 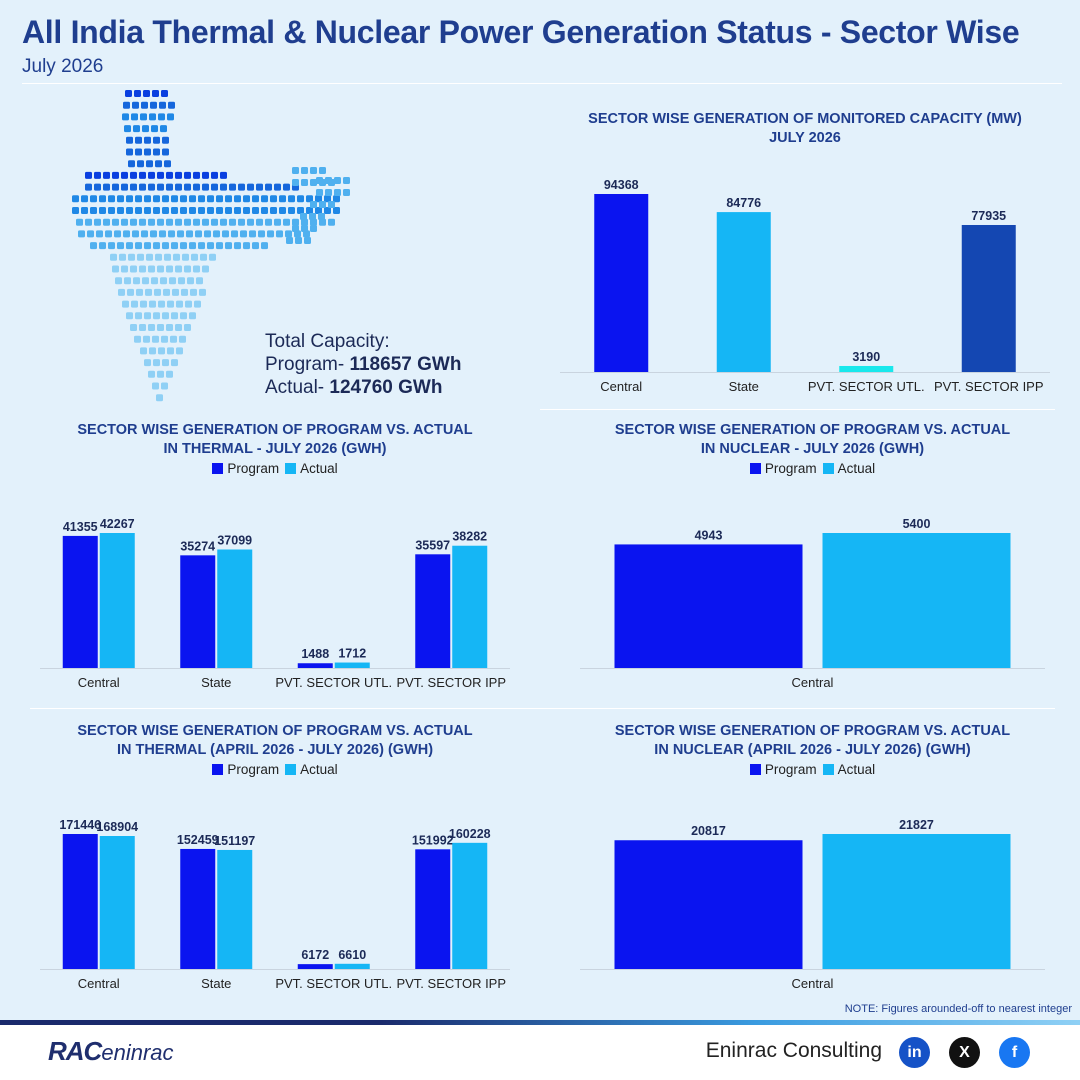 I want to click on legend-item-actual: Actual, so click(x=849, y=468).